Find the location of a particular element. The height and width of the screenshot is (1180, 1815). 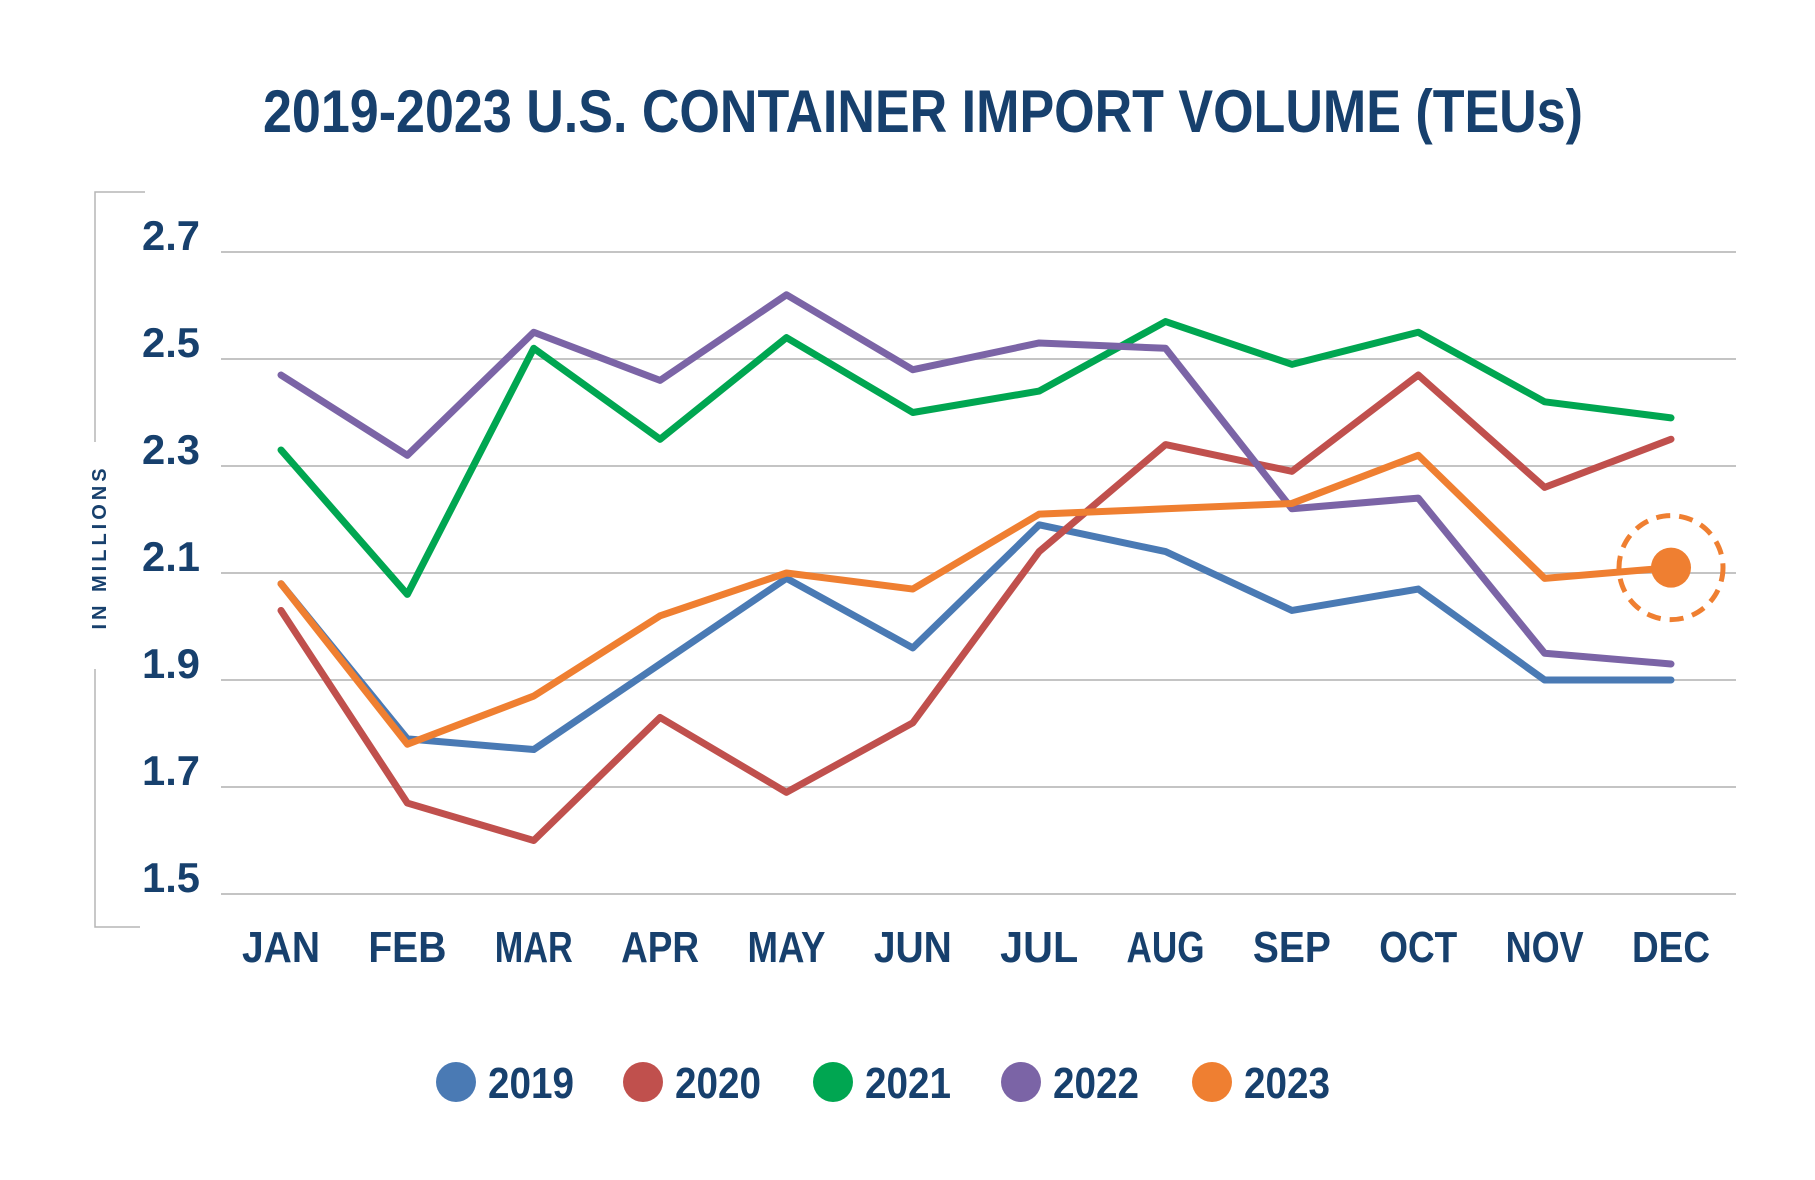

y-tick-label: 1.5 is located at coordinates (171, 877).